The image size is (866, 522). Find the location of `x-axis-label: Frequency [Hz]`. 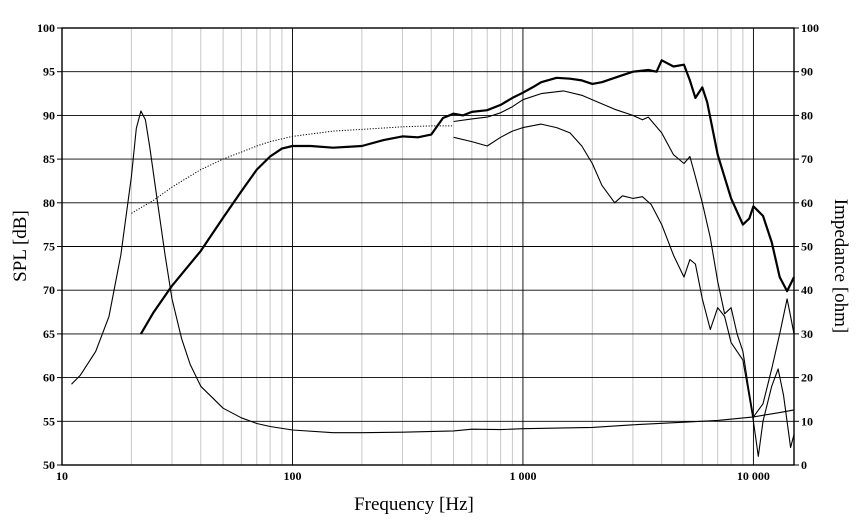

x-axis-label: Frequency [Hz] is located at coordinates (414, 504).